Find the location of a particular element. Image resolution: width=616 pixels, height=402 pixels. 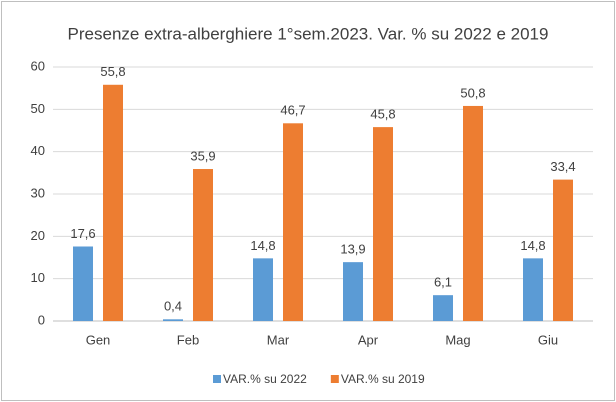

value-label: 13,9 is located at coordinates (352, 249).